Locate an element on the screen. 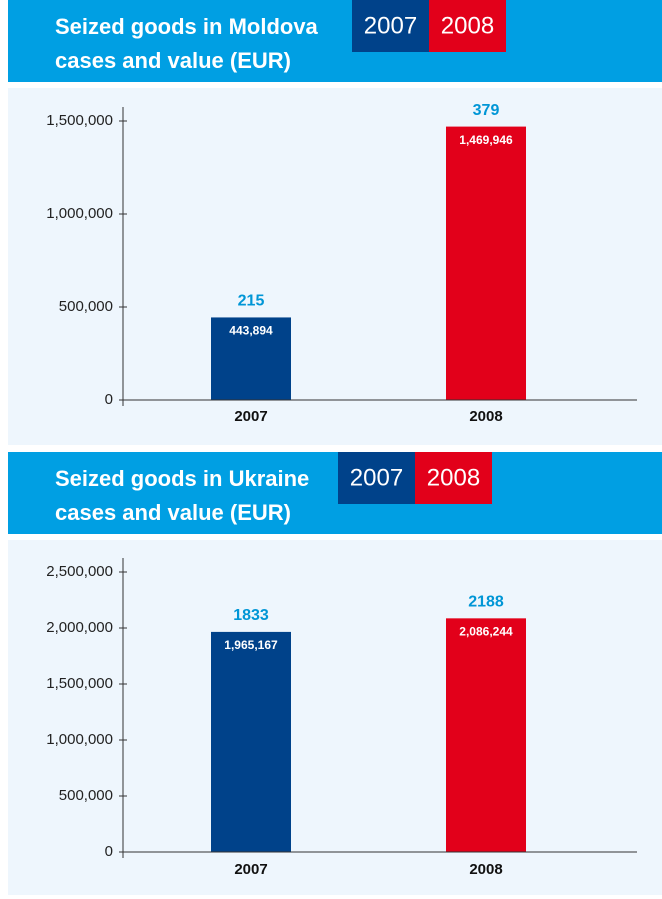  value-label: 1,469,946 is located at coordinates (486, 140).